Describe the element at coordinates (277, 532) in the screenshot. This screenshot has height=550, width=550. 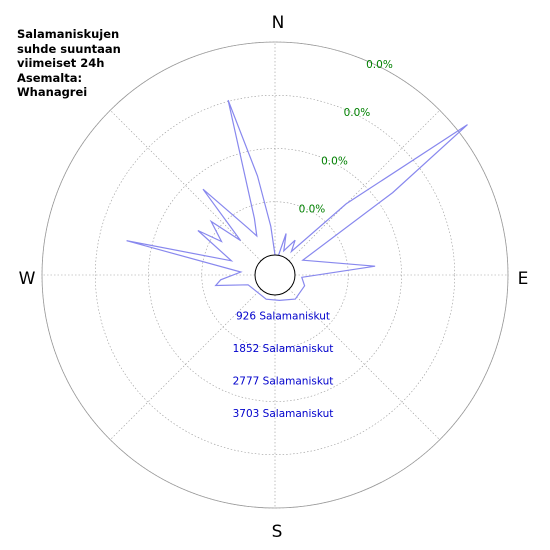
I see `compass-south-label: S` at that location.